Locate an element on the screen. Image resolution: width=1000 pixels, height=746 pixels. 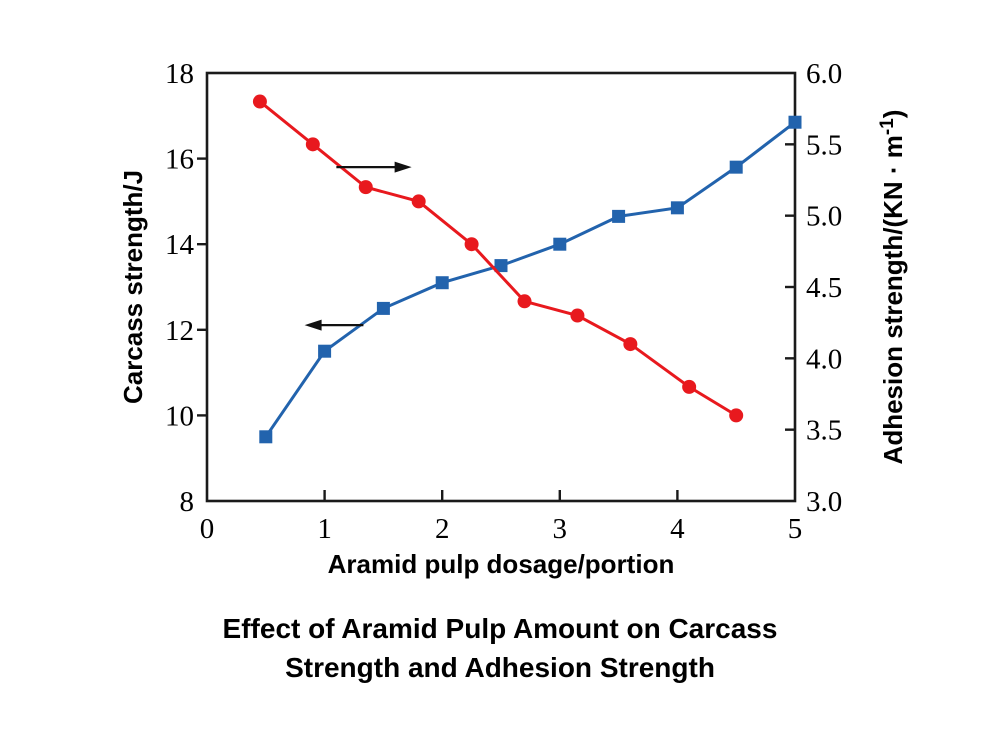
right-axis-tick-label: 6.0 is located at coordinates (824, 74).